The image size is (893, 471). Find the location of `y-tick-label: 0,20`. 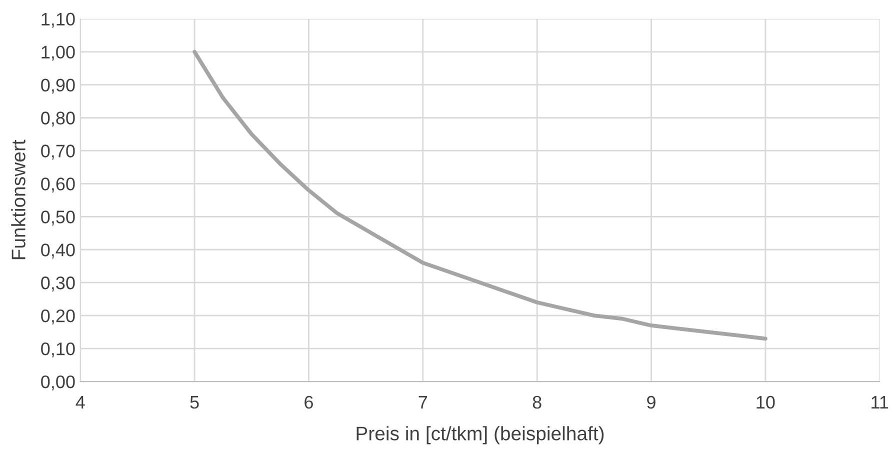

y-tick-label: 0,20 is located at coordinates (58, 317).